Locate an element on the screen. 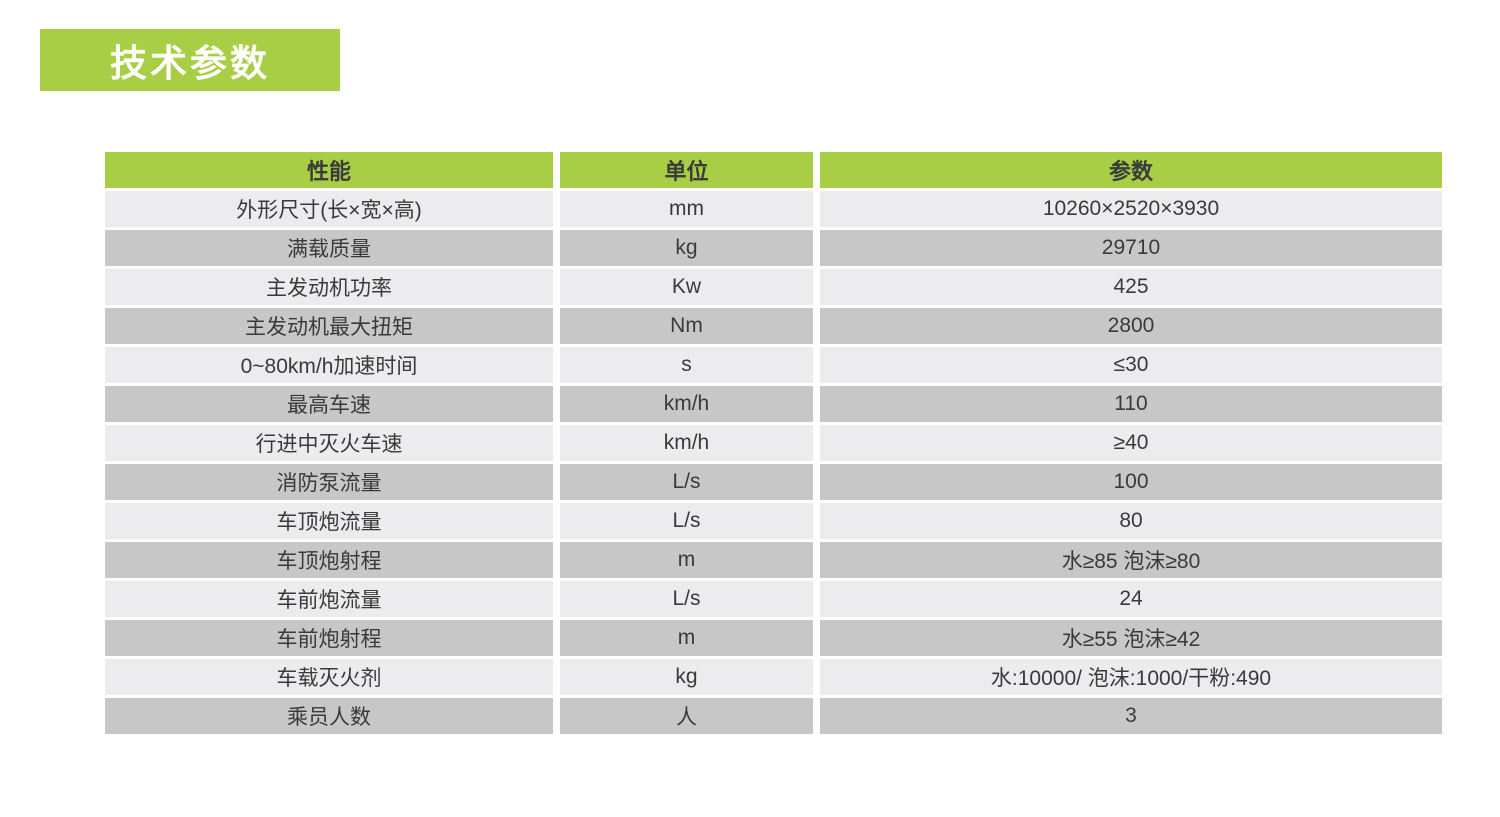 The width and height of the screenshot is (1500, 817). row-performance-cell: 主发动机功率 is located at coordinates (332, 288).